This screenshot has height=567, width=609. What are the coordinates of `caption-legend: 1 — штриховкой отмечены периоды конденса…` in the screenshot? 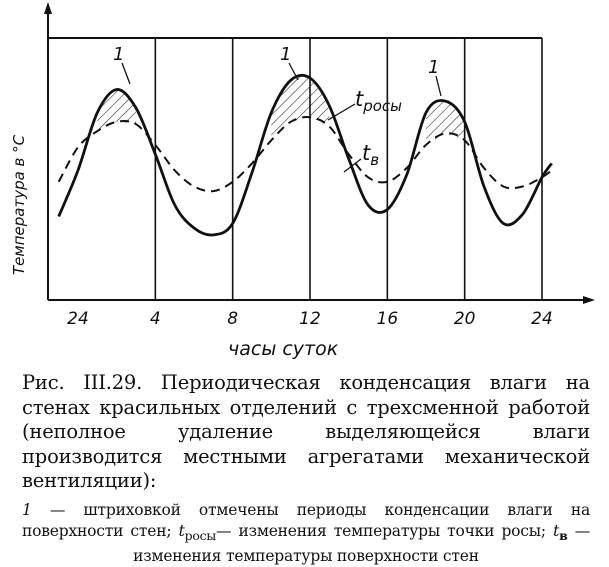 It's located at (306, 533).